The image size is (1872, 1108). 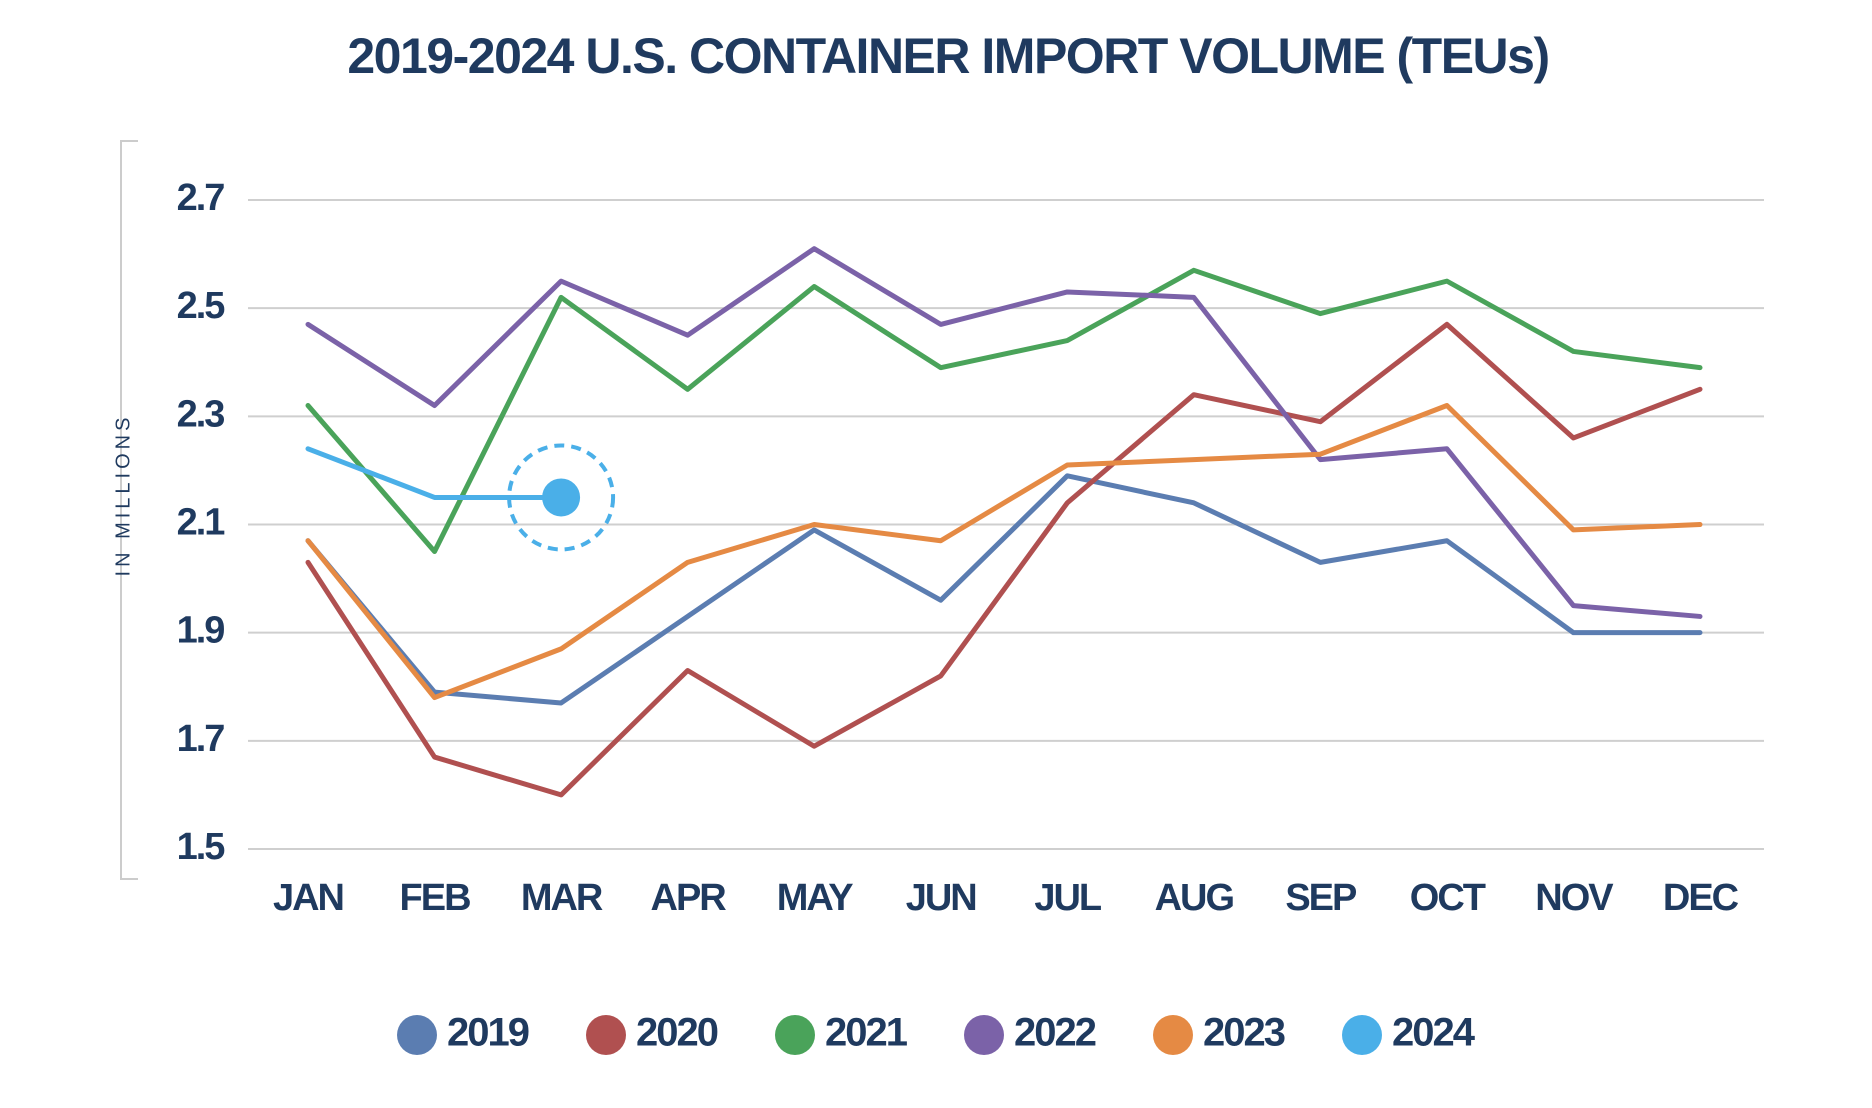 I want to click on legend-label: 2022, so click(x=1055, y=1033).